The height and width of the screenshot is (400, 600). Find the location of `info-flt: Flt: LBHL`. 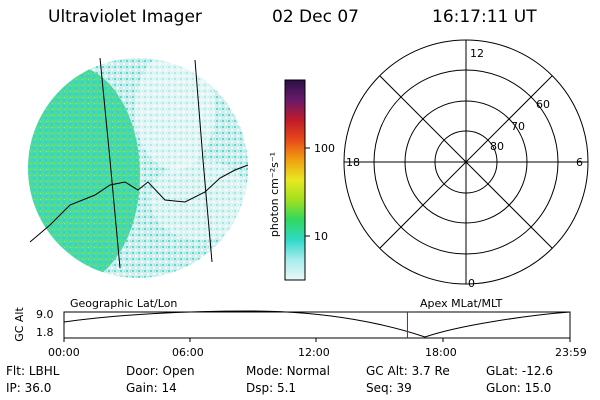

info-flt: Flt: LBHL is located at coordinates (33, 371).